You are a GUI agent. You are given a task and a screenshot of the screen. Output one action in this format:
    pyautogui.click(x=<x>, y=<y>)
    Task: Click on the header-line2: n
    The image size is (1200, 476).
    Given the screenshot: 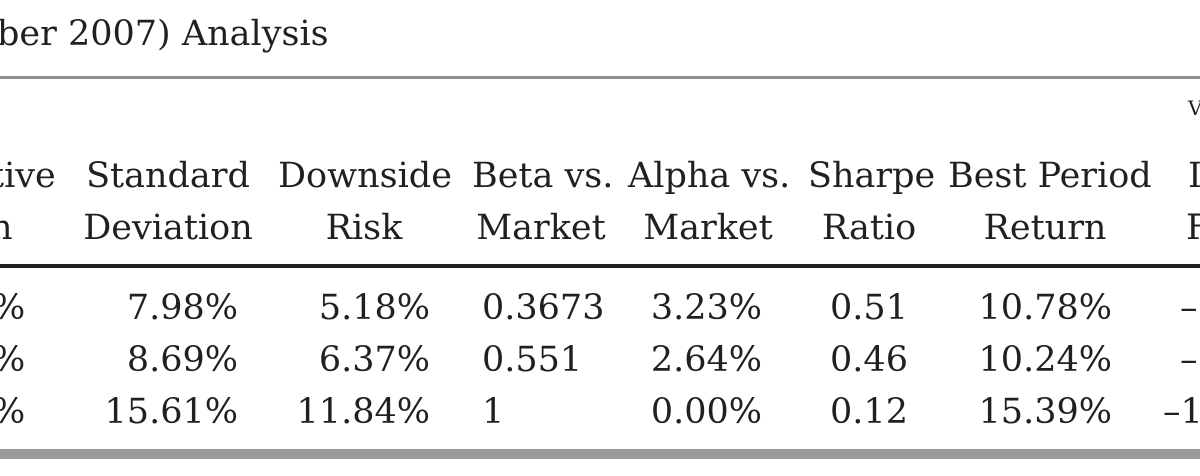 What is the action you would take?
    pyautogui.click(x=6, y=228)
    